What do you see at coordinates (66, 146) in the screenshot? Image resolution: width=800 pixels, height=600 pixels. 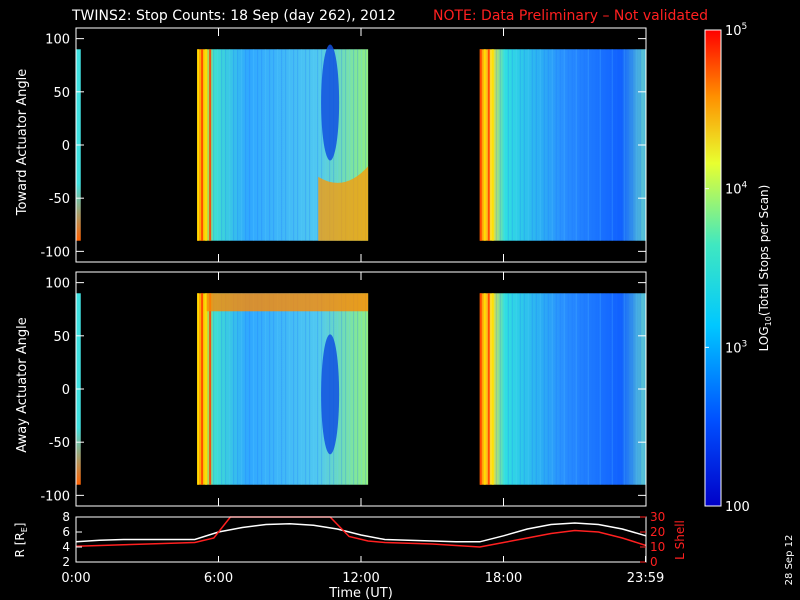 I see `y-tick-label: 0` at bounding box center [66, 146].